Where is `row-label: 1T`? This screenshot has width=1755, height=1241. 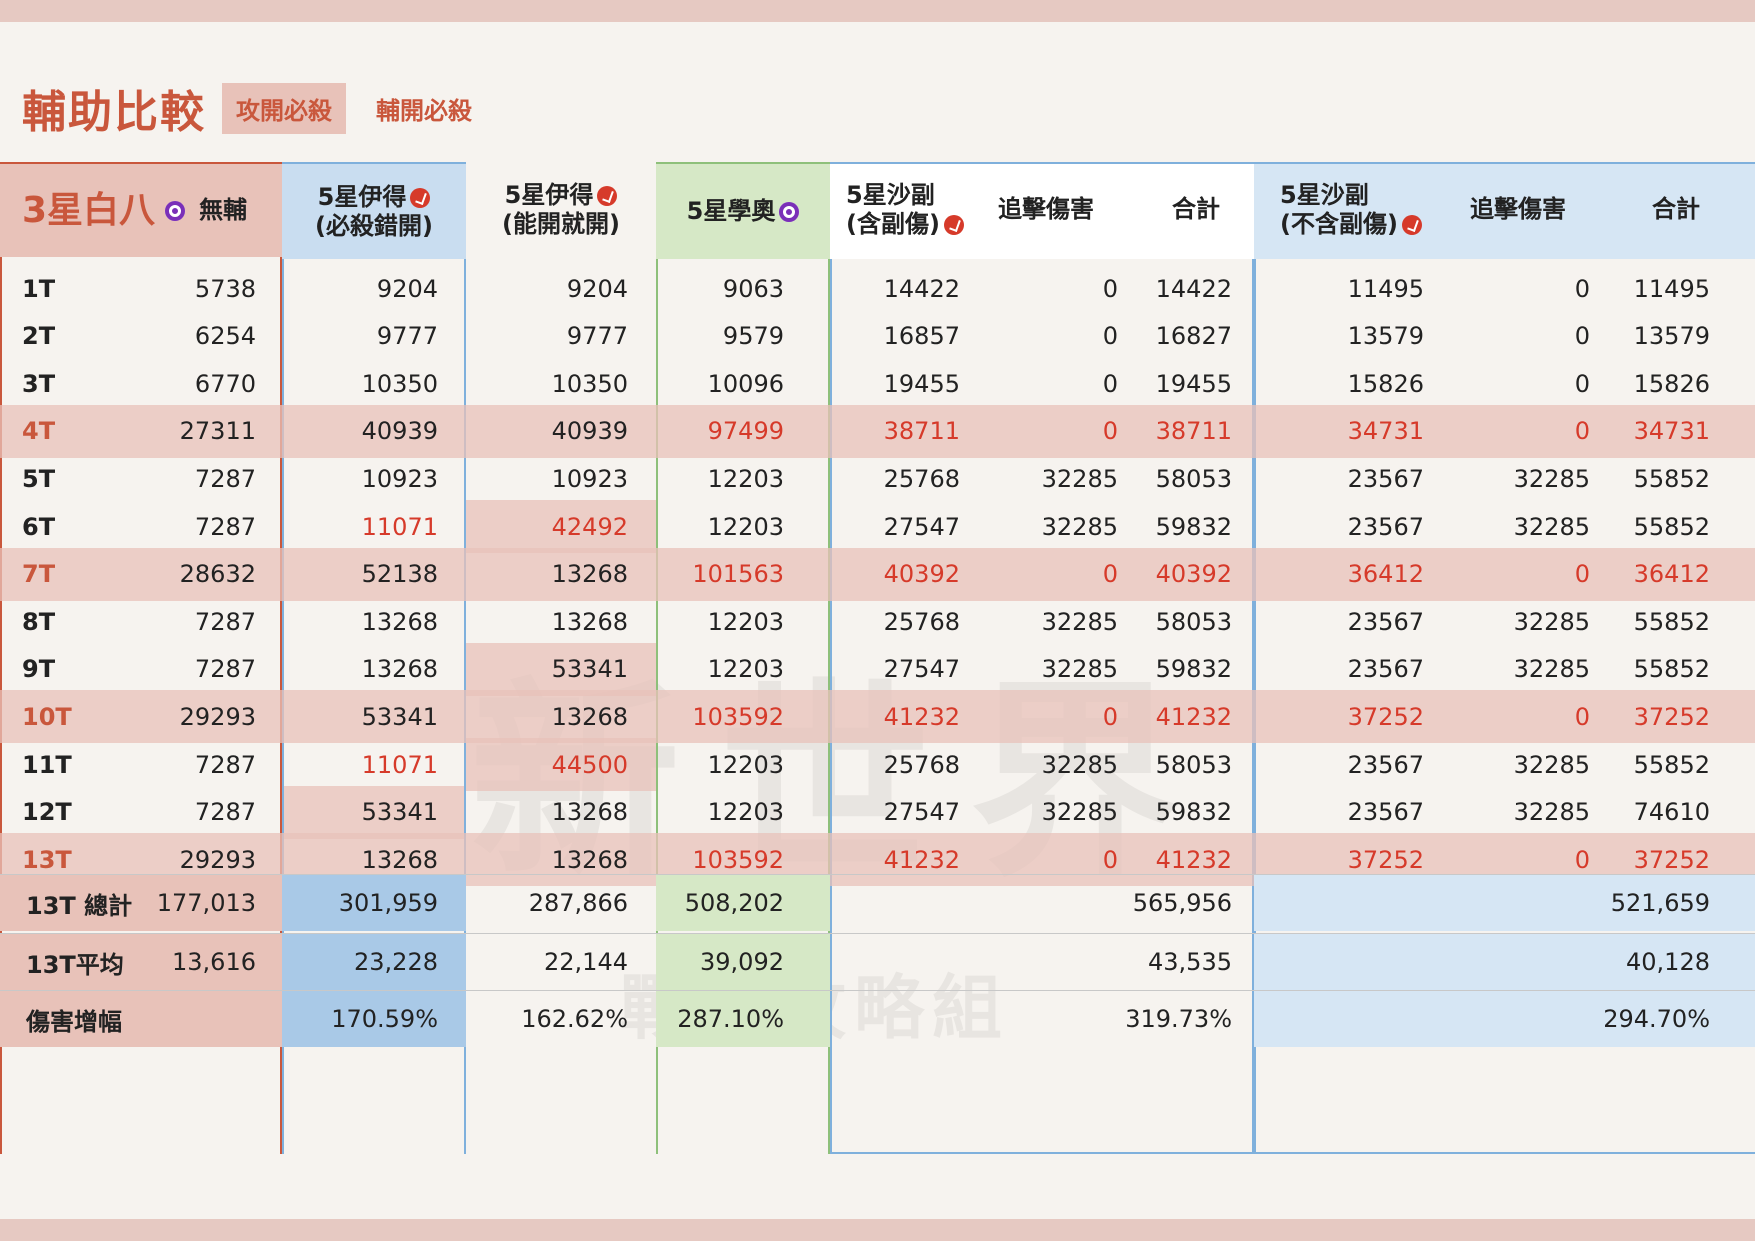 row-label: 1T is located at coordinates (39, 288).